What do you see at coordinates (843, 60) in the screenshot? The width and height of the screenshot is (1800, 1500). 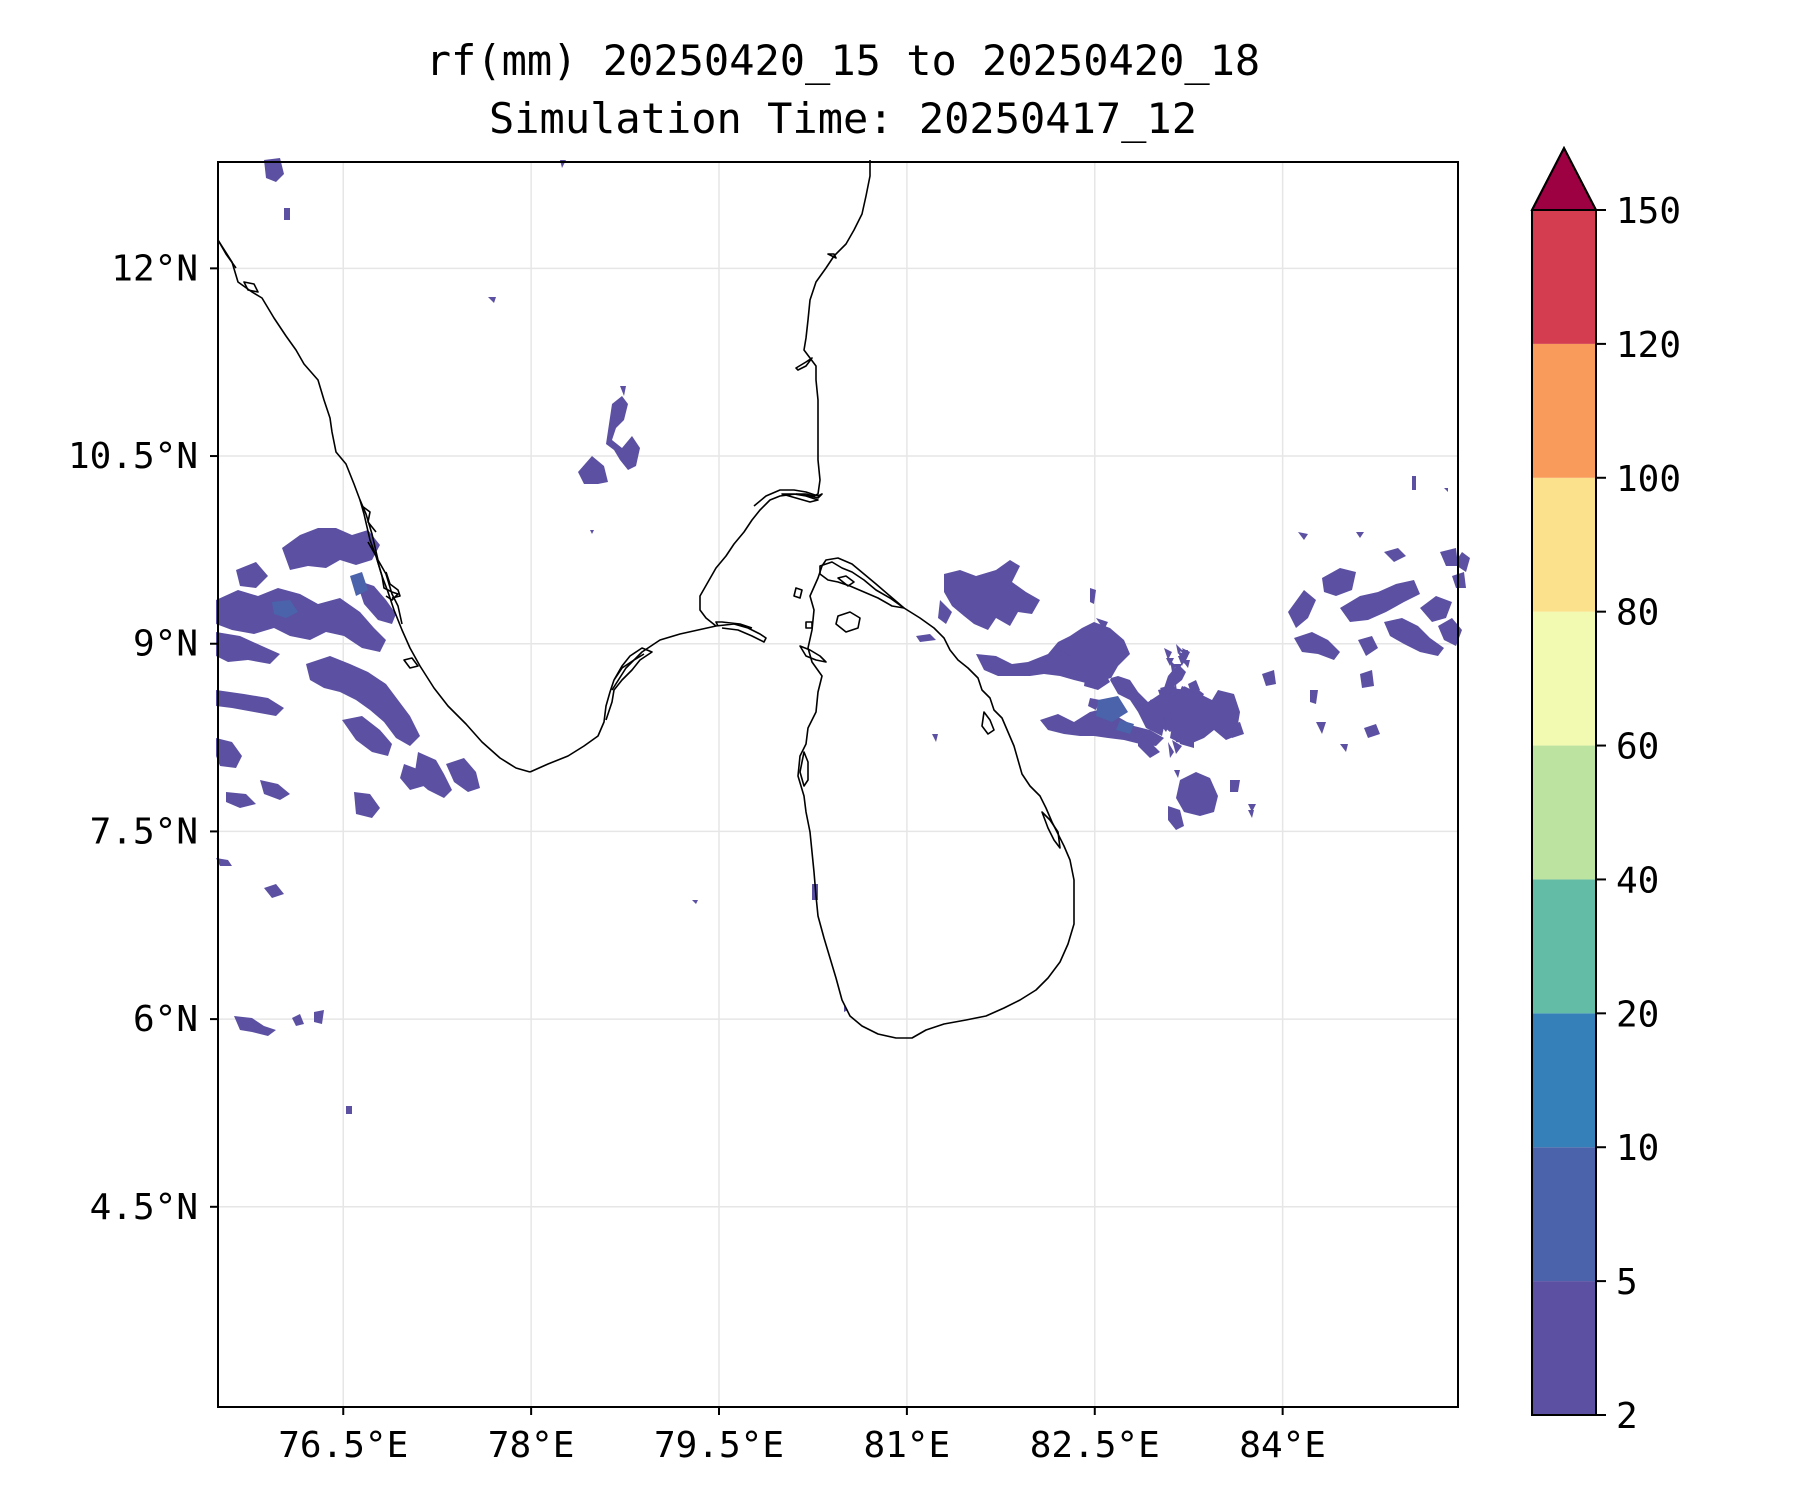 I see `figure-title-line1: rf(mm) 20250420_15 to 20250420_18` at bounding box center [843, 60].